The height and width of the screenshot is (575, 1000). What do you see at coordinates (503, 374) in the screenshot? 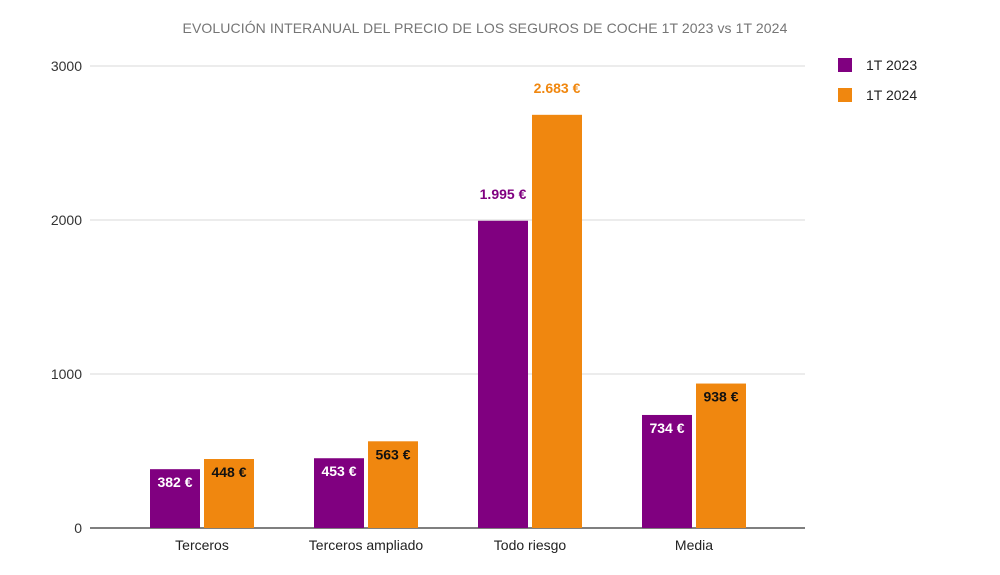
I see `bar-todo-riesgo-1t-2023` at bounding box center [503, 374].